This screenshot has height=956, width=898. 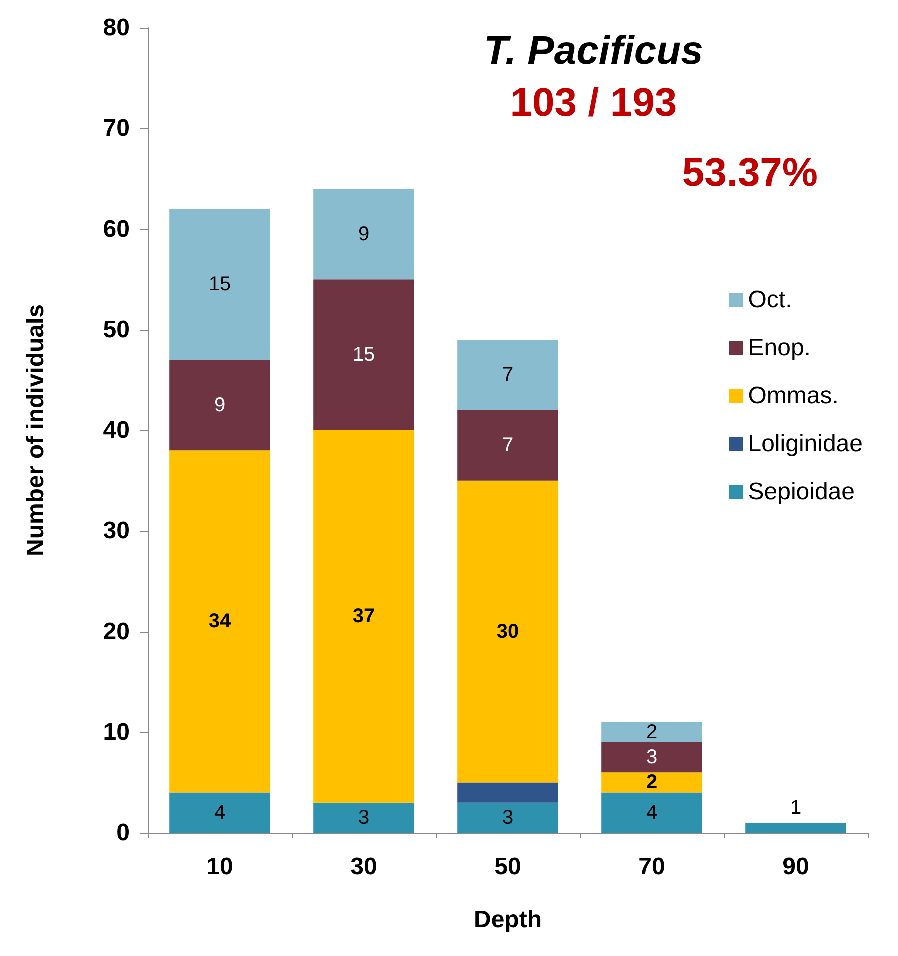 I want to click on legend-label: Ommas., so click(x=793, y=396).